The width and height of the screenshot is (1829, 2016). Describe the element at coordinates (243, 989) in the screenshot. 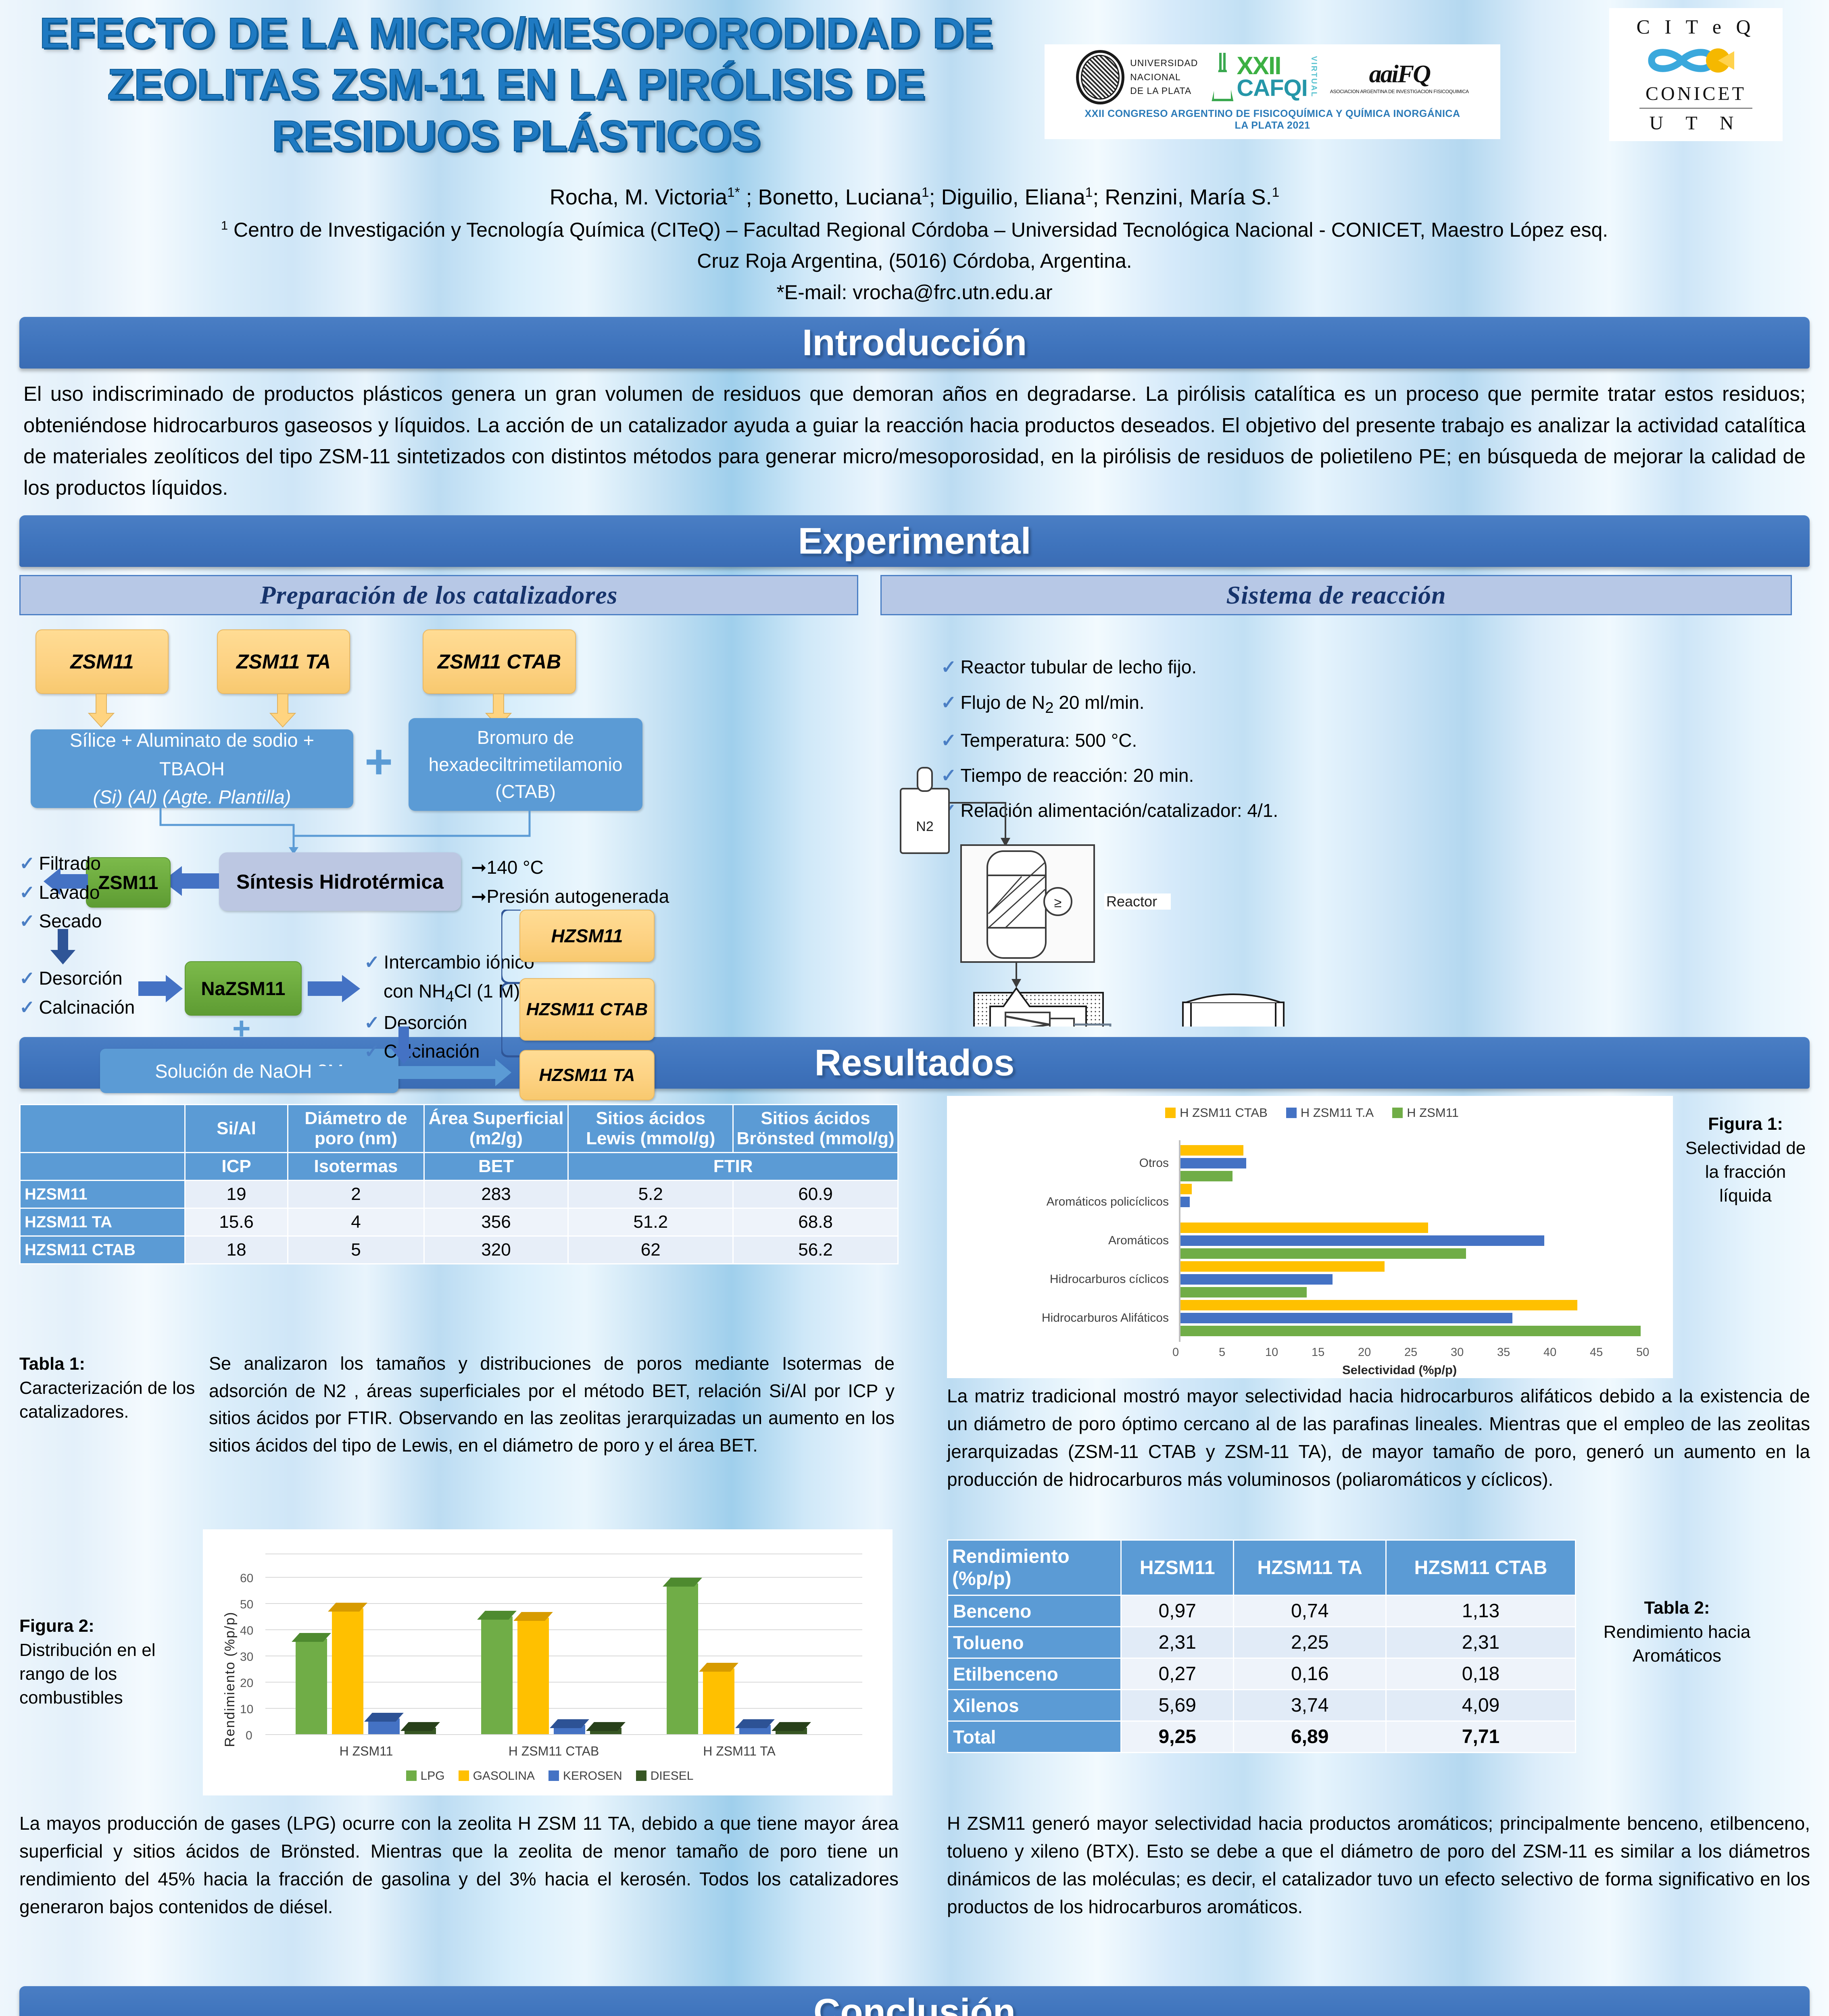

I see `node-nazsm11: NaZSM11` at that location.